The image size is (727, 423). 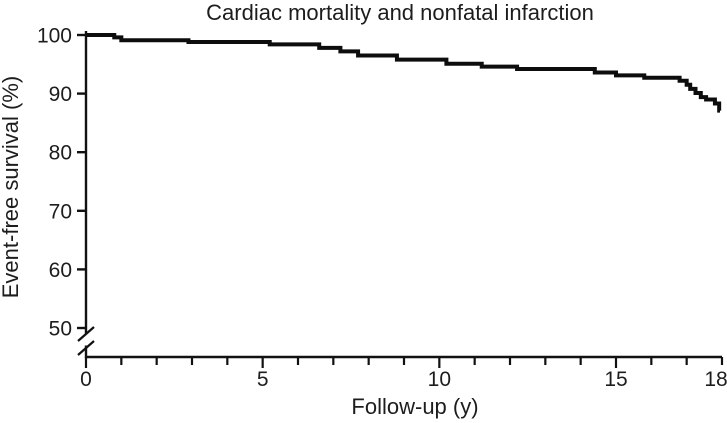 What do you see at coordinates (60, 211) in the screenshot?
I see `y-tick-label: 70` at bounding box center [60, 211].